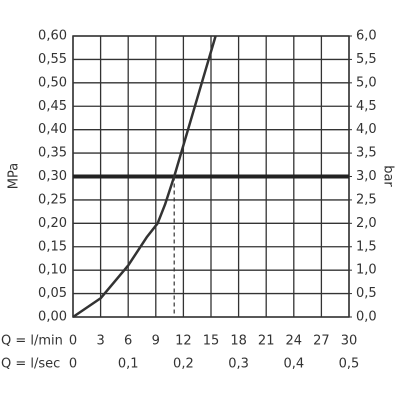 This screenshot has width=400, height=400. Describe the element at coordinates (366, 106) in the screenshot. I see `y2-tick-label: 4,5` at that location.